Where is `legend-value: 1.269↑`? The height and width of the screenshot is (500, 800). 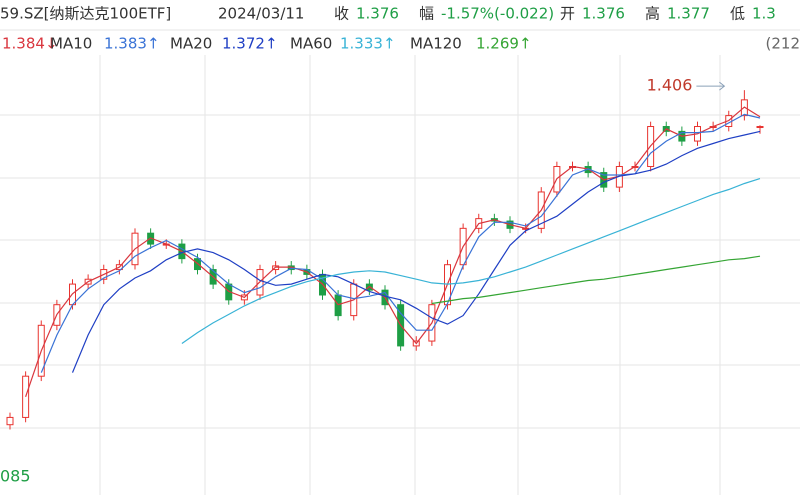
legend-value: 1.269↑ is located at coordinates (504, 44).